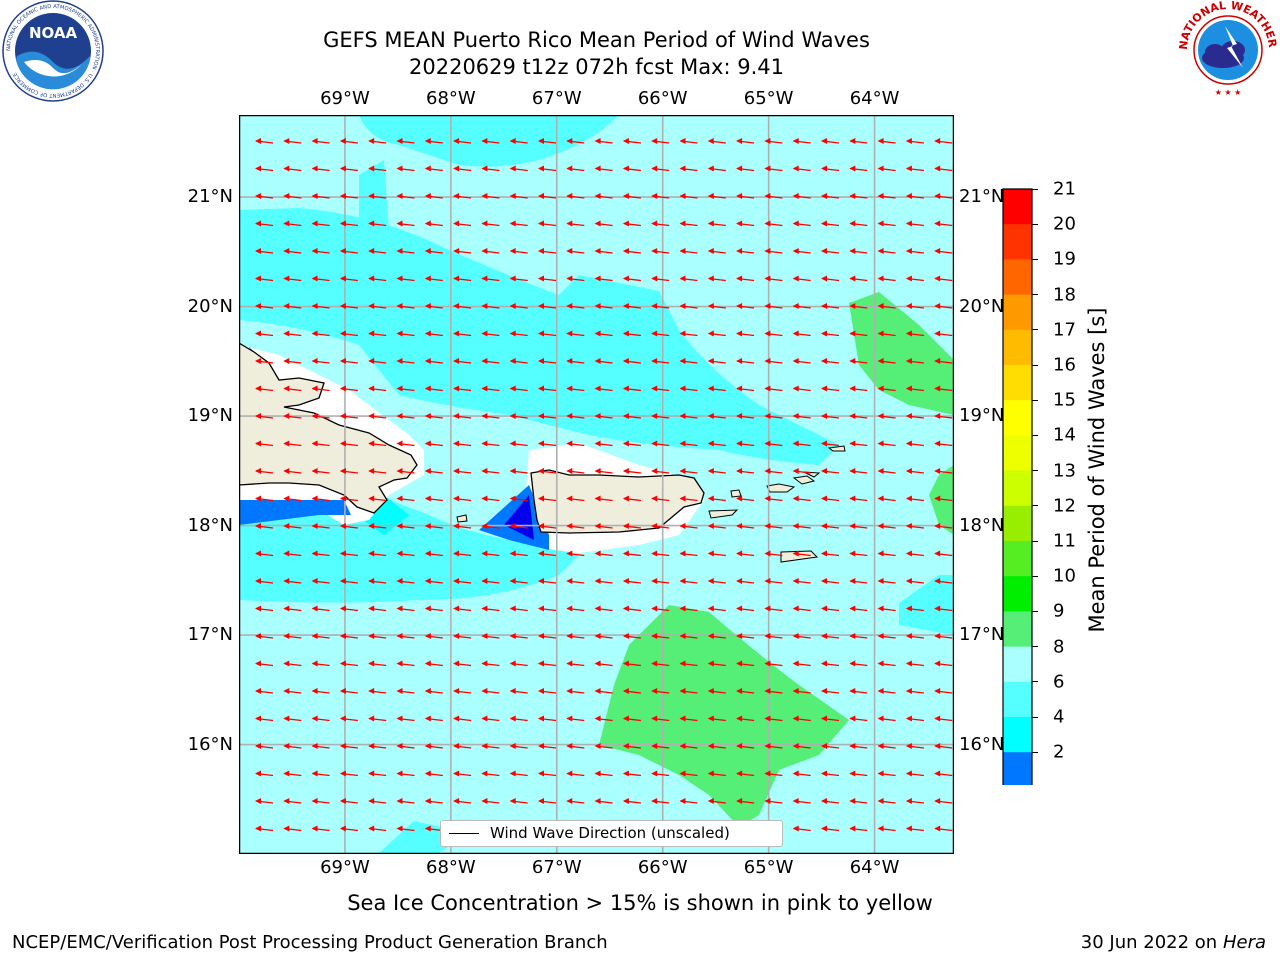  Describe the element at coordinates (1064, 435) in the screenshot. I see `colorbar-tick-label: 14` at that location.